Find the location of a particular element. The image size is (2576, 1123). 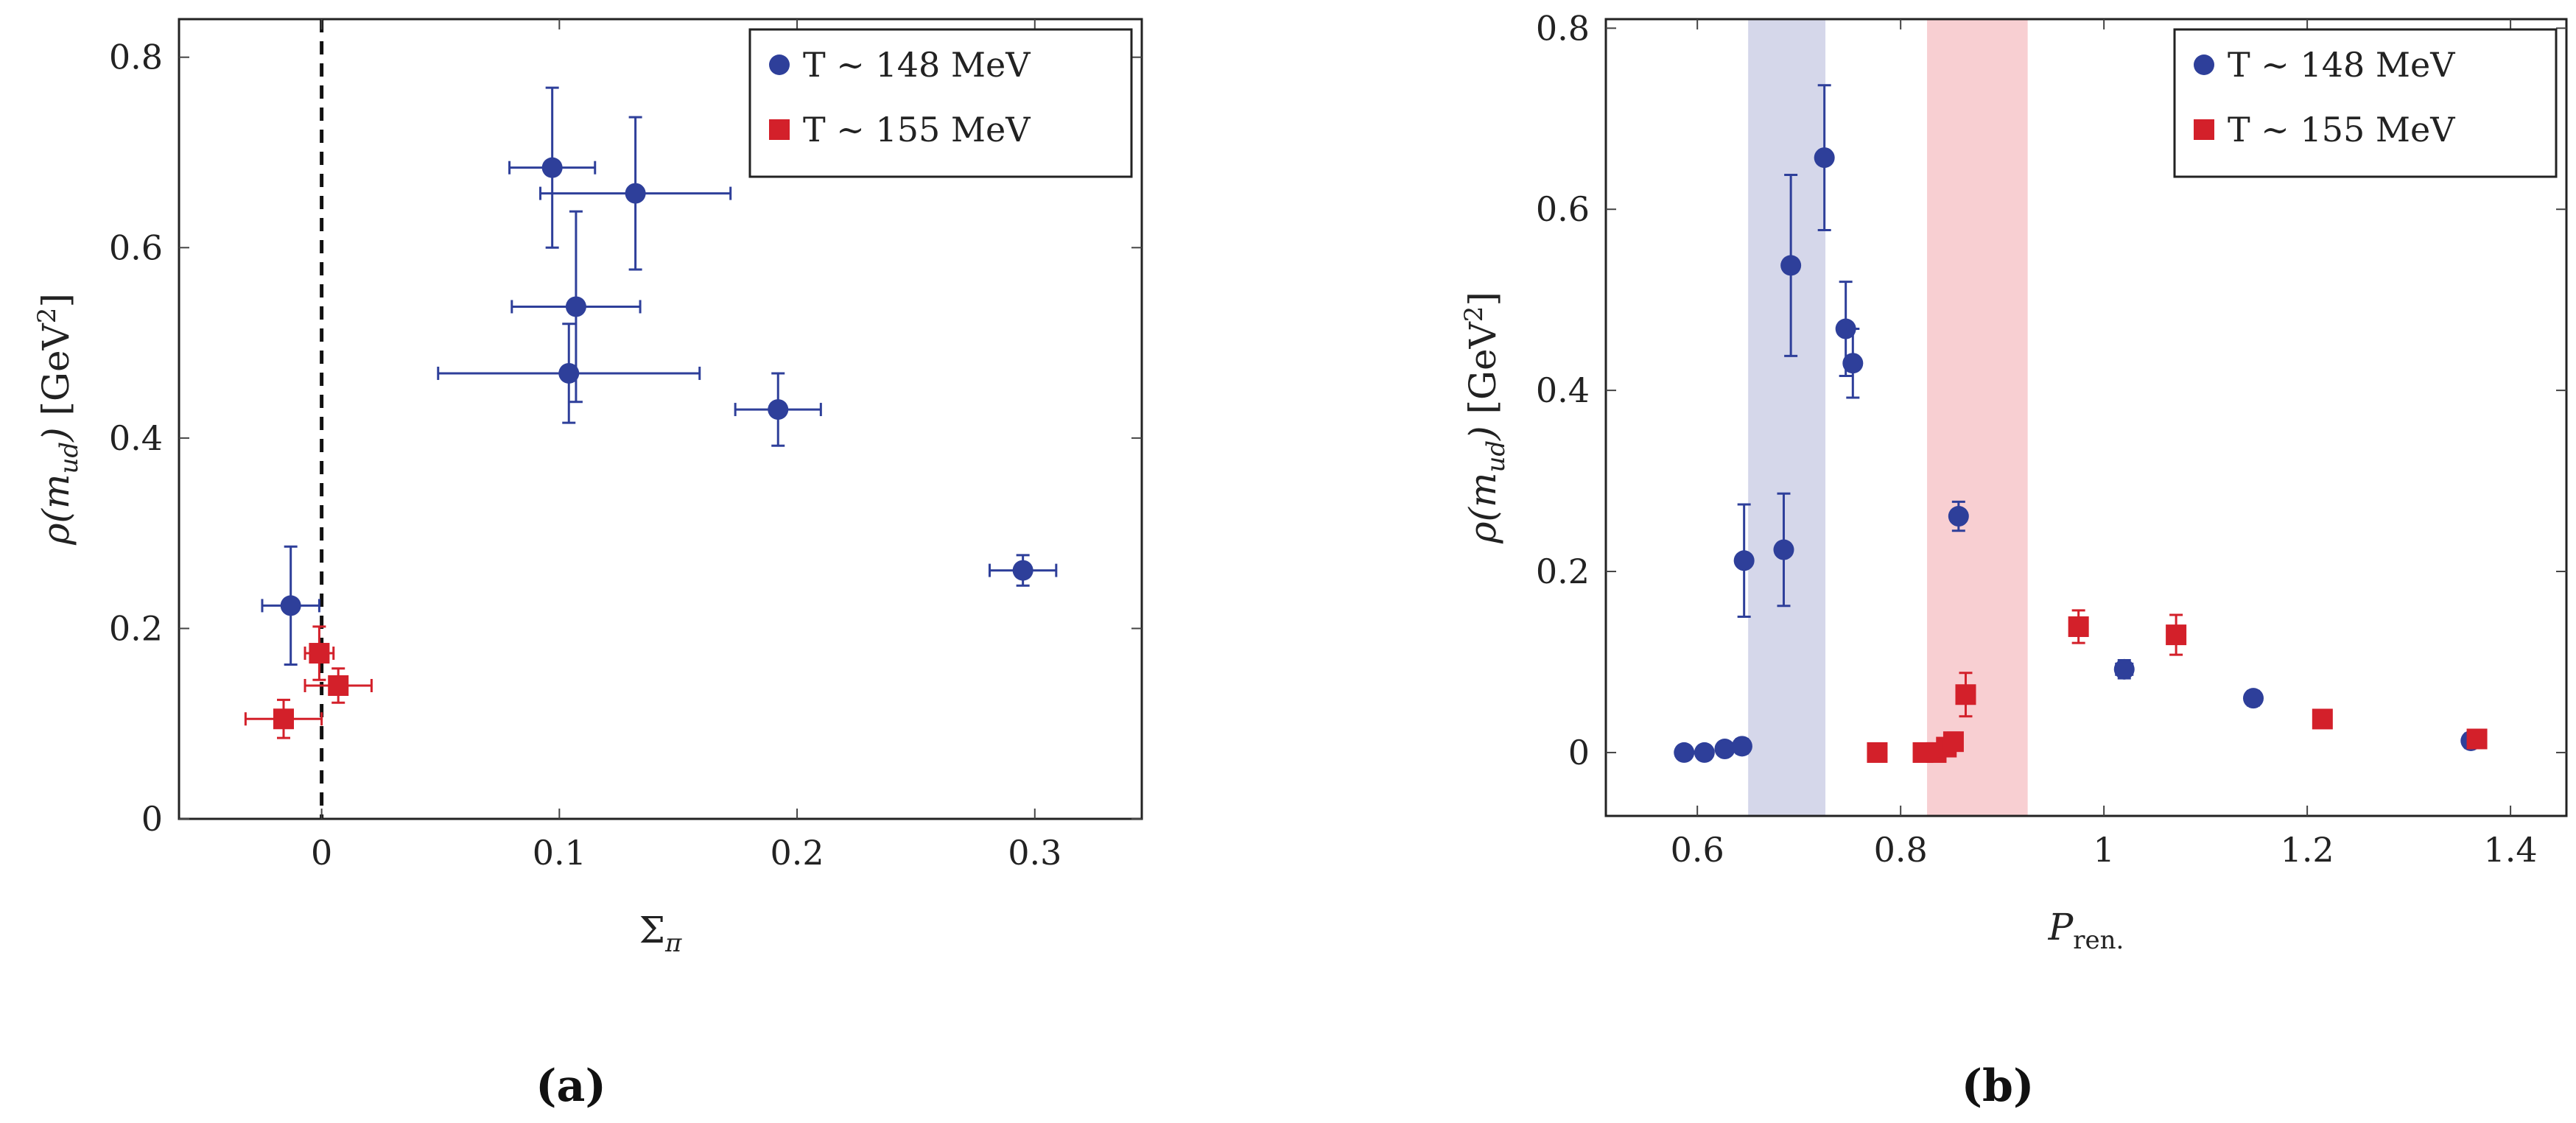

legend-entry: T ∼ 155 MeV is located at coordinates (917, 129).